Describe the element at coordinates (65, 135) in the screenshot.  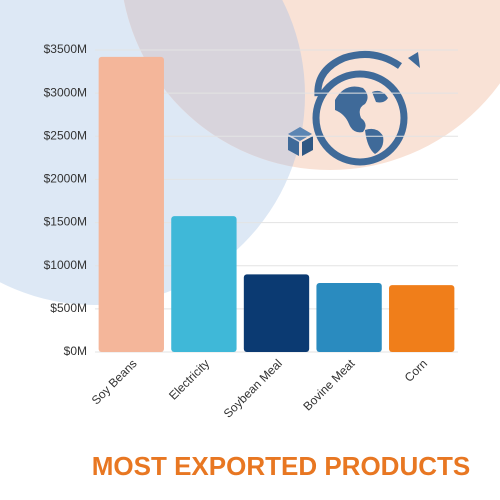
I see `y-tick-label: $2500M` at that location.